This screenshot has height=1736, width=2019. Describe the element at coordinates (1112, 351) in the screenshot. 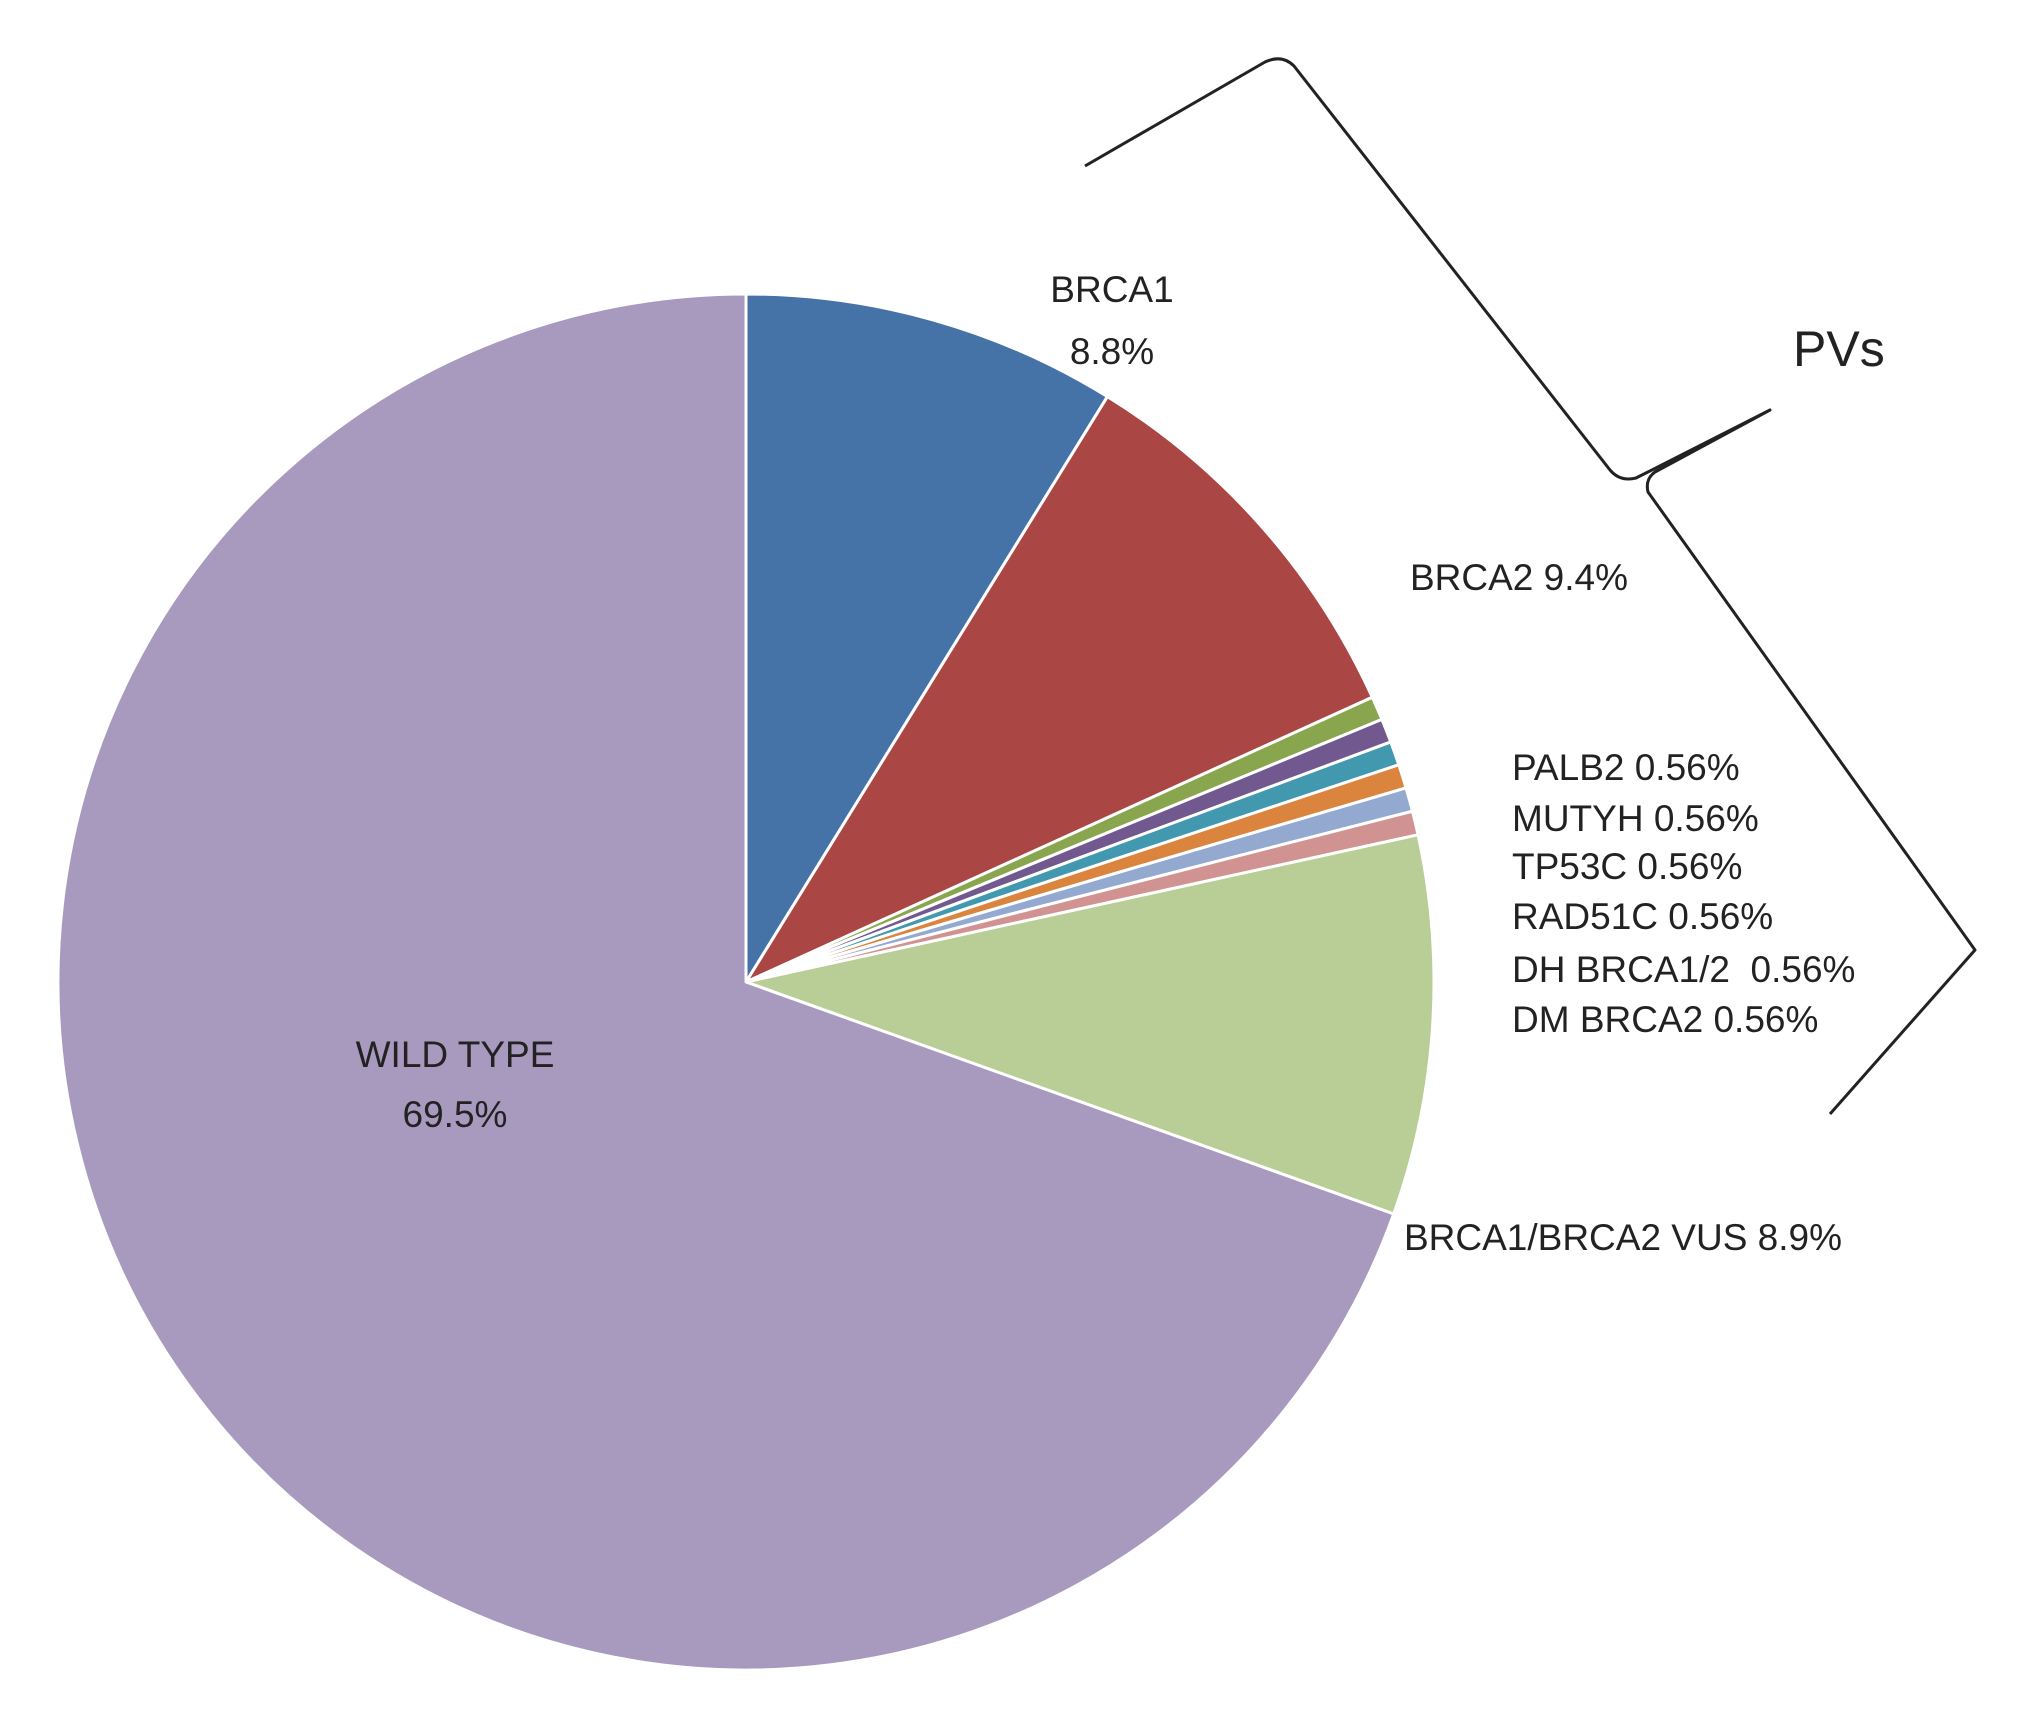

I see `slice-label-brca1-pct: 8.8%` at that location.